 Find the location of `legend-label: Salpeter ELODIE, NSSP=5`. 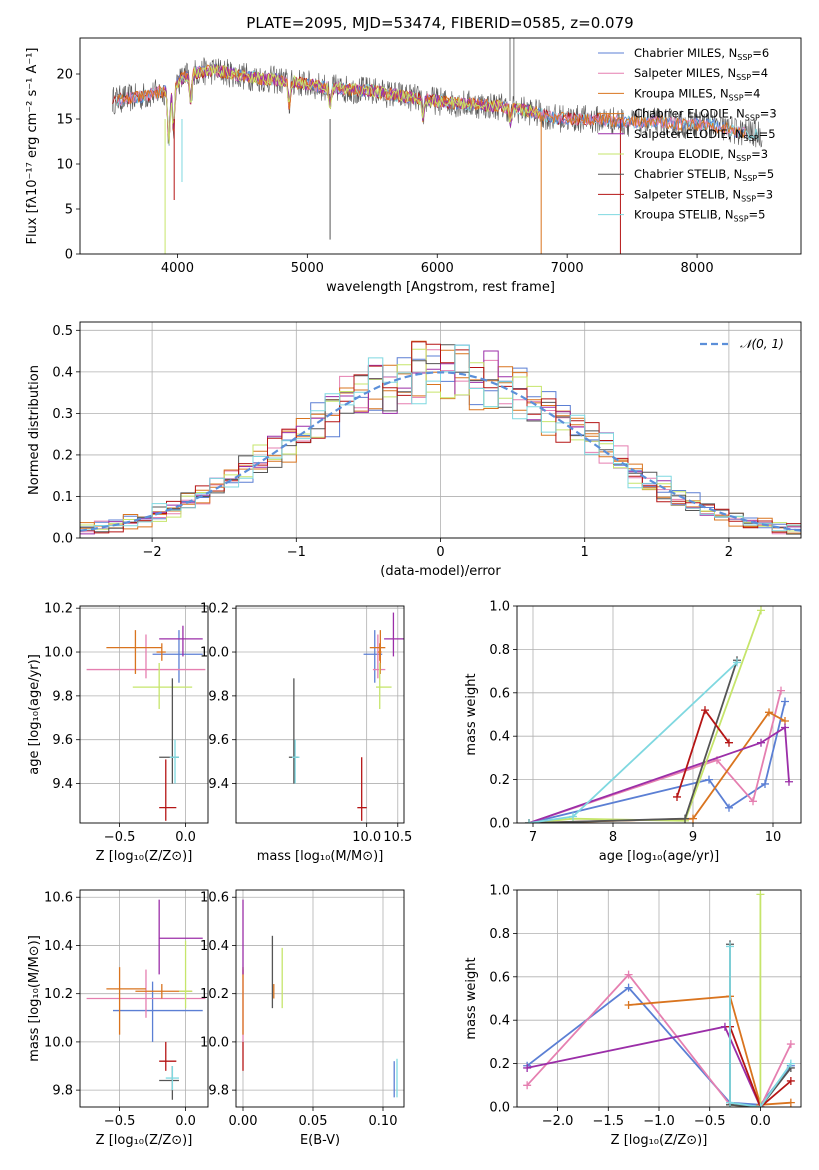

legend-label: Salpeter ELODIE, NSSP=5 is located at coordinates (705, 135).